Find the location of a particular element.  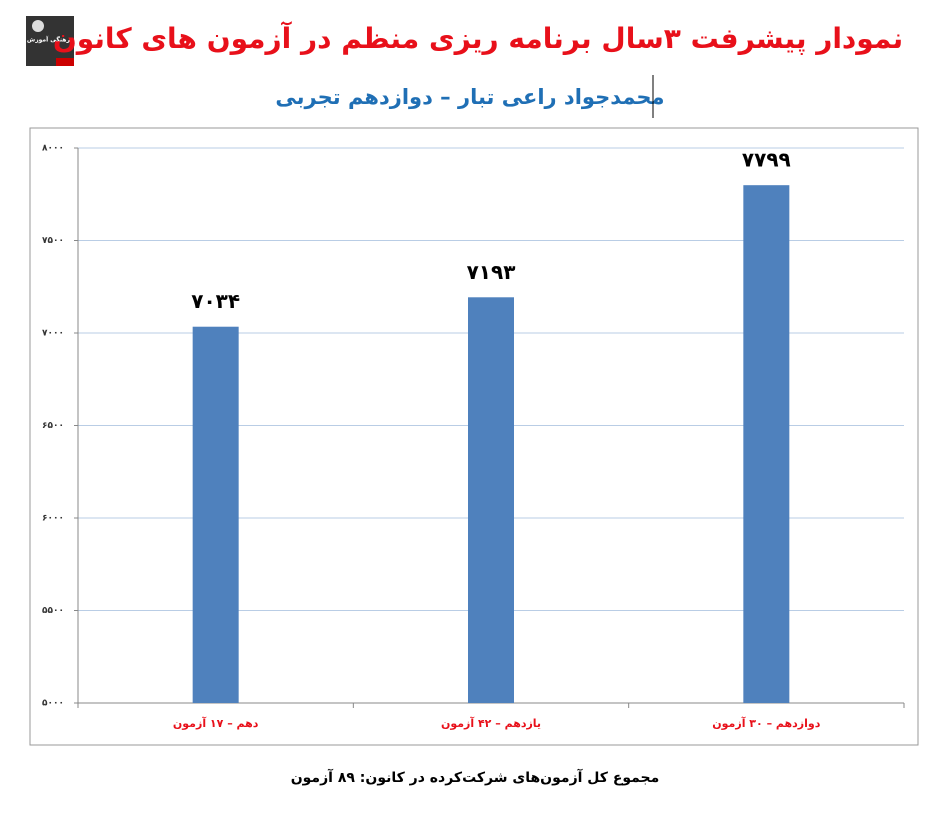

y-tick-label: ۶۵۰۰ is located at coordinates (53, 426).